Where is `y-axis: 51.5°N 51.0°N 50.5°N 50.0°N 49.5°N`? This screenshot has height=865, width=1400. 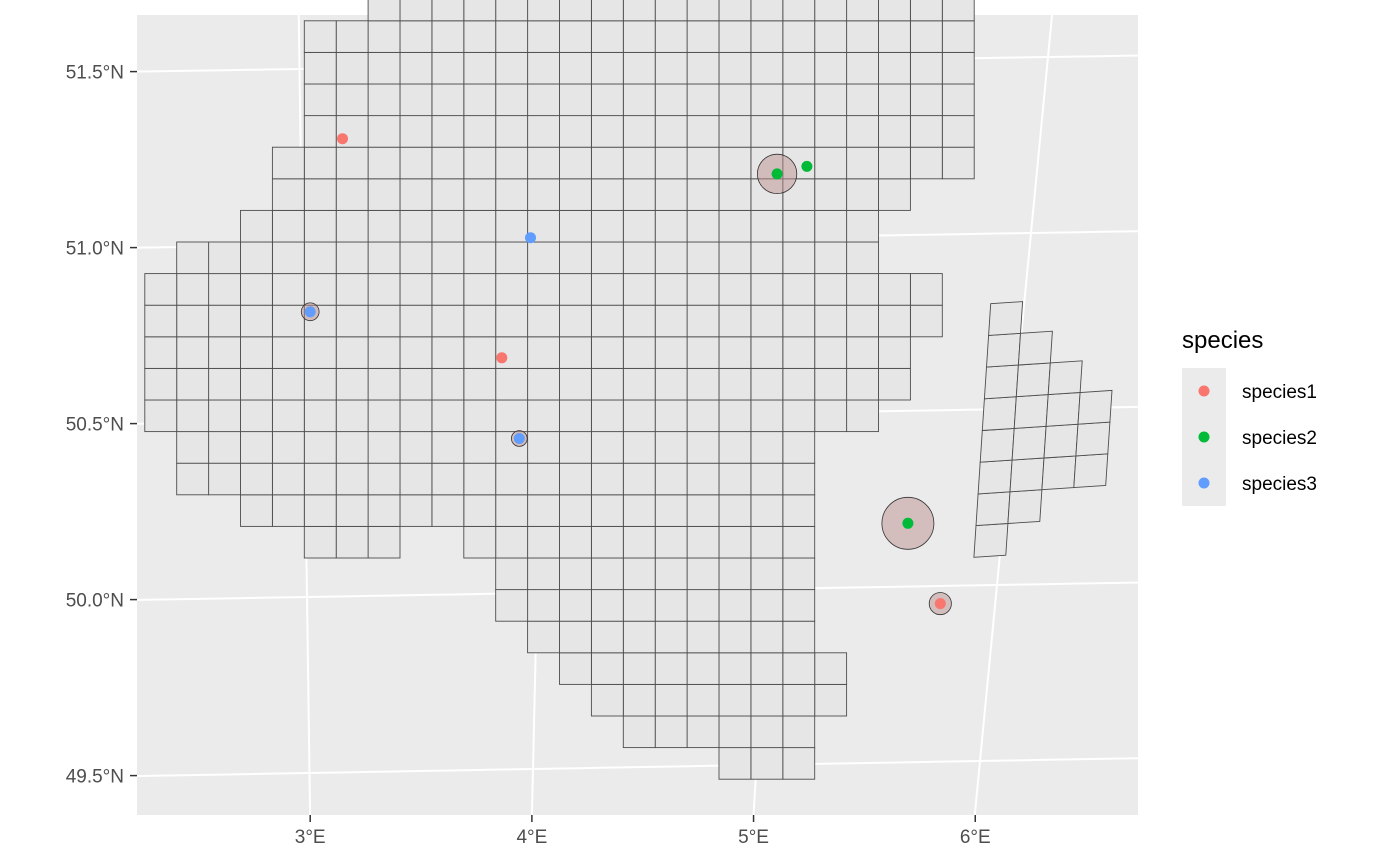
y-axis: 51.5°N 51.0°N 50.5°N 50.0°N 49.5°N is located at coordinates (101, 425).